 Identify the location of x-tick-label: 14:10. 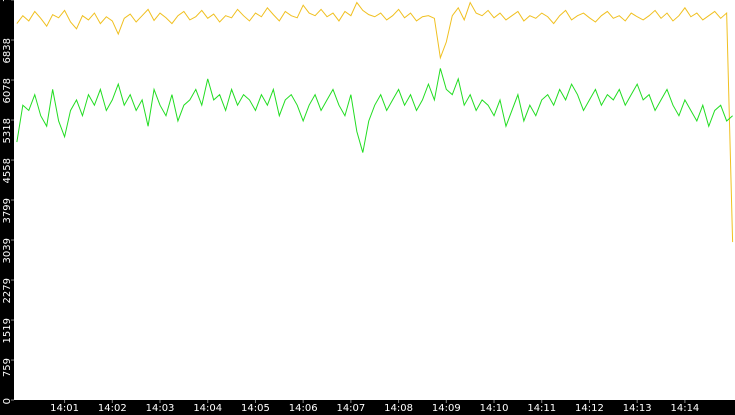
(494, 408).